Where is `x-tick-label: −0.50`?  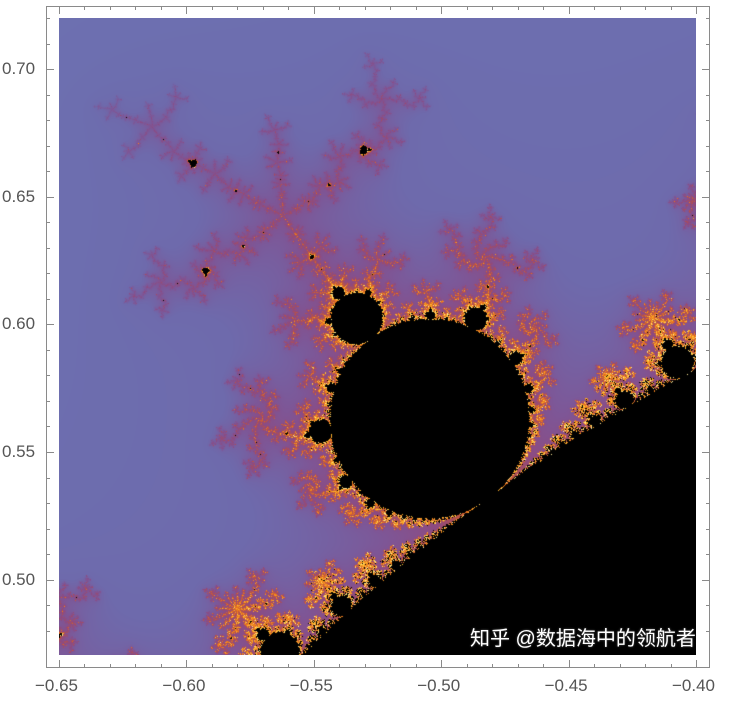
x-tick-label: −0.50 is located at coordinates (439, 685).